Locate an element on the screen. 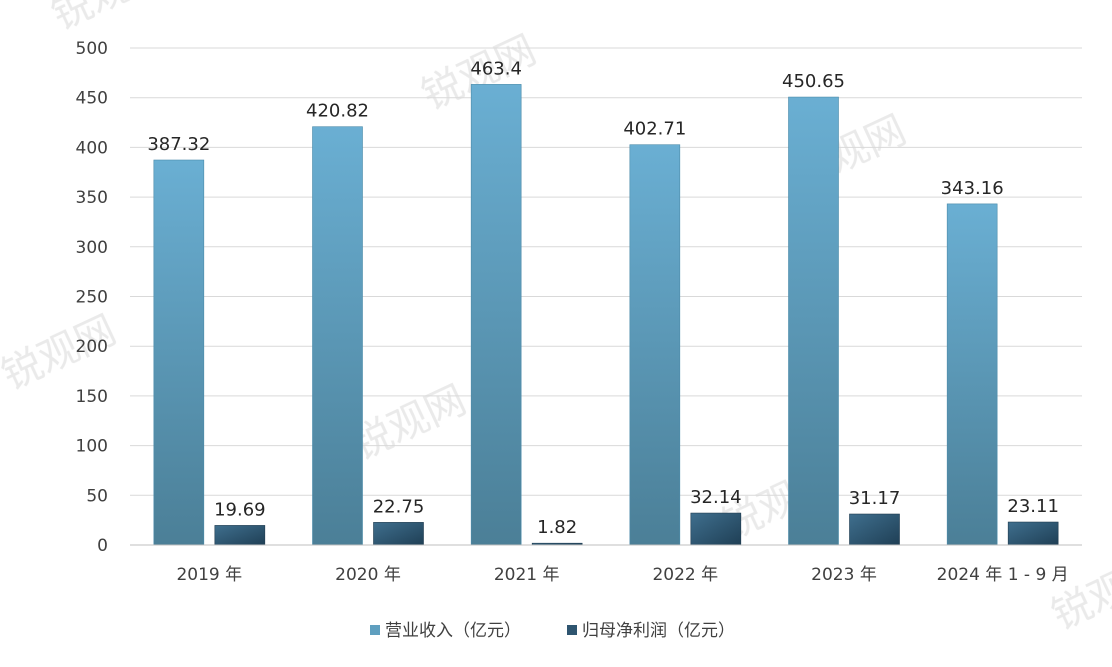 Image resolution: width=1112 pixels, height=667 pixels. y-tick-label: 150 is located at coordinates (92, 397).